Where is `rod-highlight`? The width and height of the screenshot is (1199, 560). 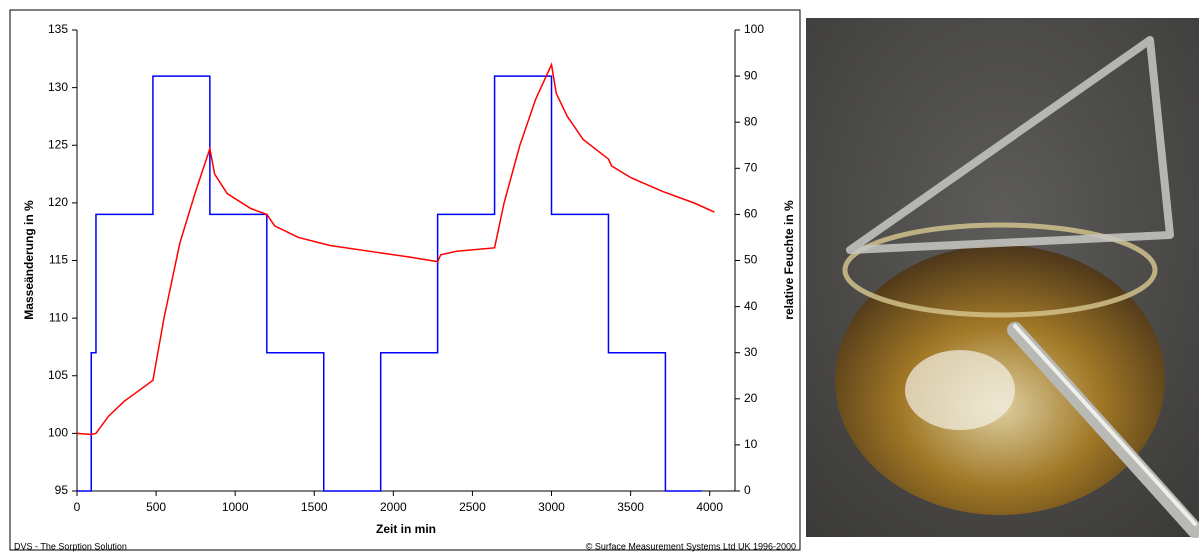 rod-highlight is located at coordinates (1105, 425).